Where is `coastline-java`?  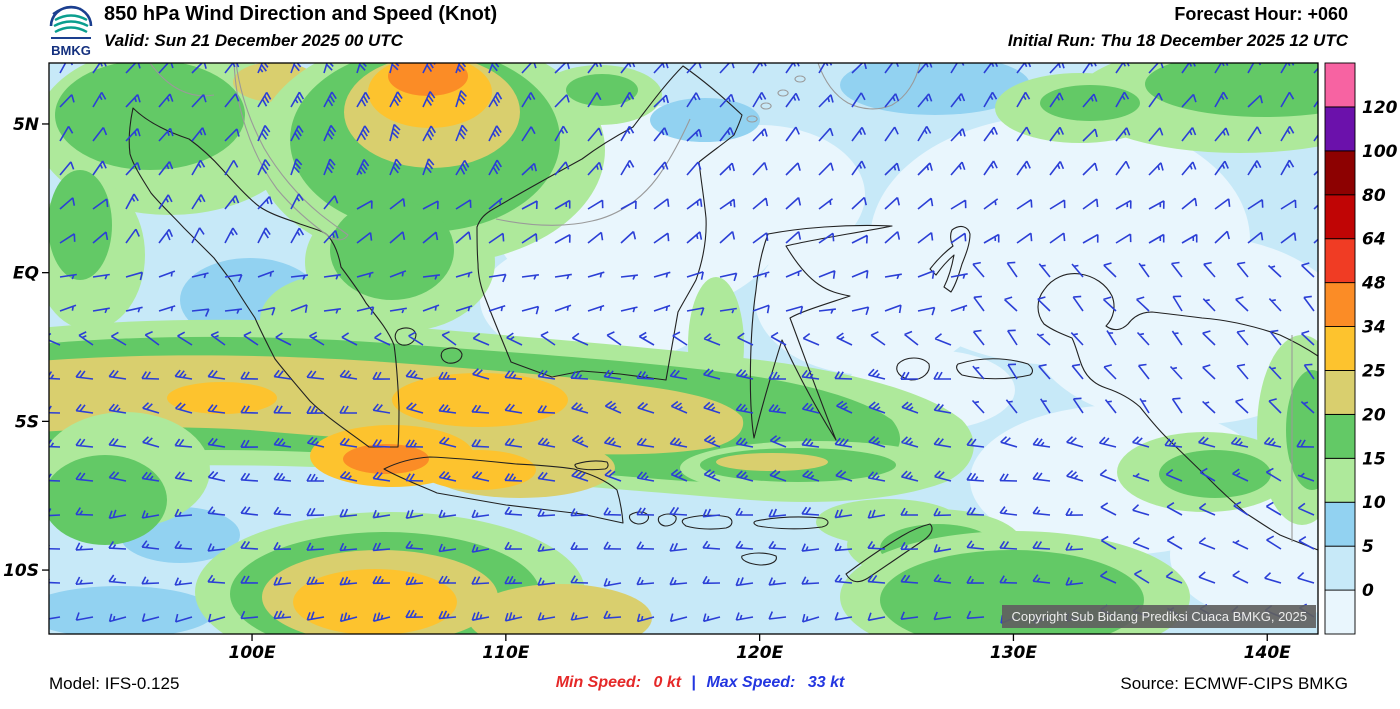 coastline-java is located at coordinates (503, 490).